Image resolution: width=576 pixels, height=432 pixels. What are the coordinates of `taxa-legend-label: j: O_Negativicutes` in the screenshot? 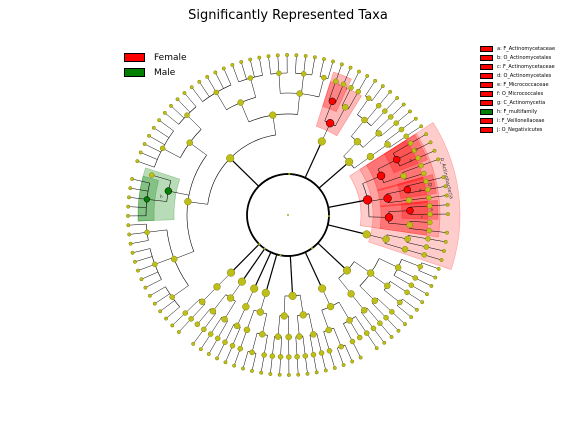 It's located at (520, 130).